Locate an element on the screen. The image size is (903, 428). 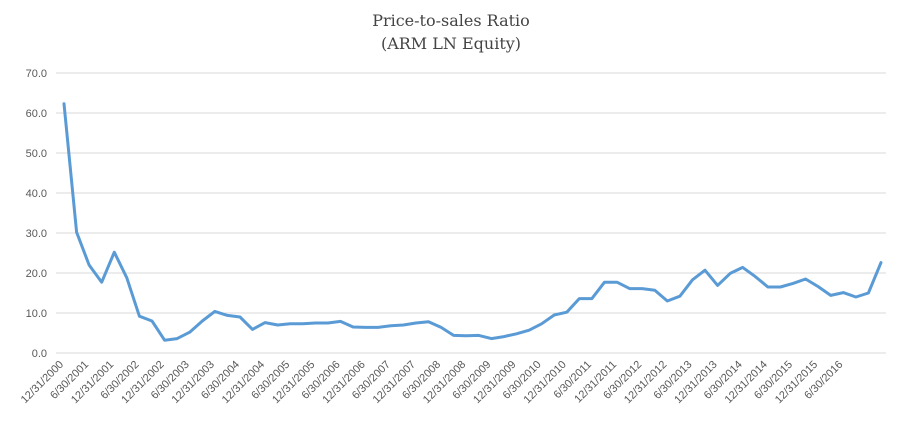
y-tick-label: 20.0 is located at coordinates (36, 274).